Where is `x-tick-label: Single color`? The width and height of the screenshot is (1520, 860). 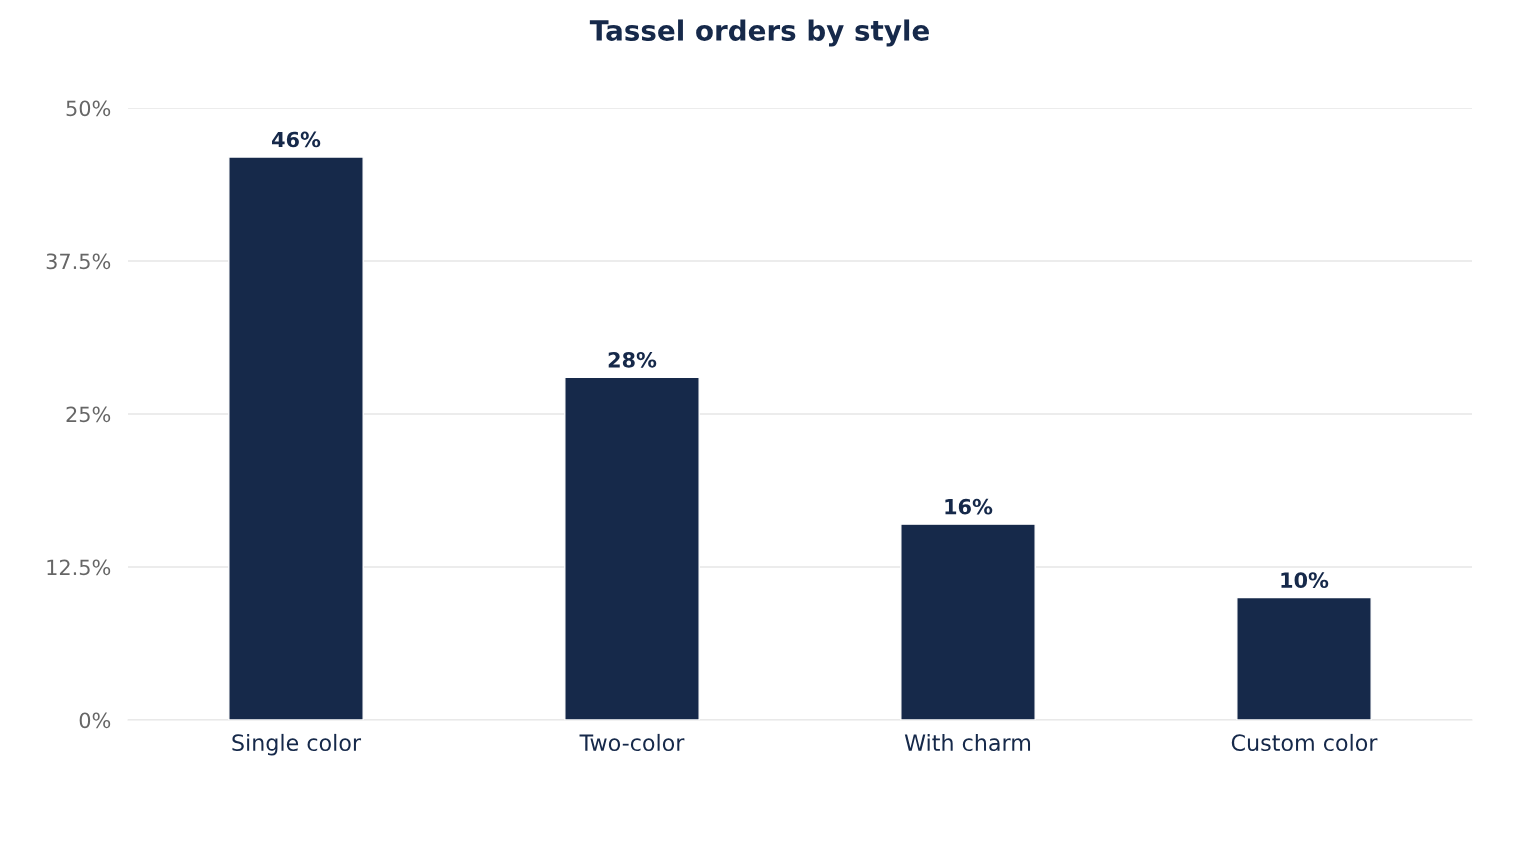
x-tick-label: Single color is located at coordinates (297, 744).